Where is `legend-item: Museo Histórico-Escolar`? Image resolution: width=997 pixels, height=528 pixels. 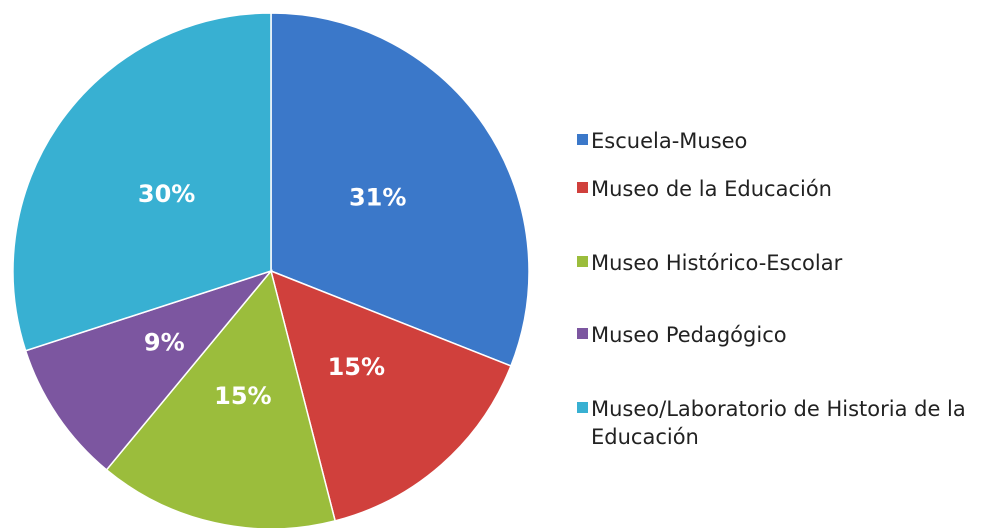 legend-item: Museo Histórico-Escolar is located at coordinates (784, 263).